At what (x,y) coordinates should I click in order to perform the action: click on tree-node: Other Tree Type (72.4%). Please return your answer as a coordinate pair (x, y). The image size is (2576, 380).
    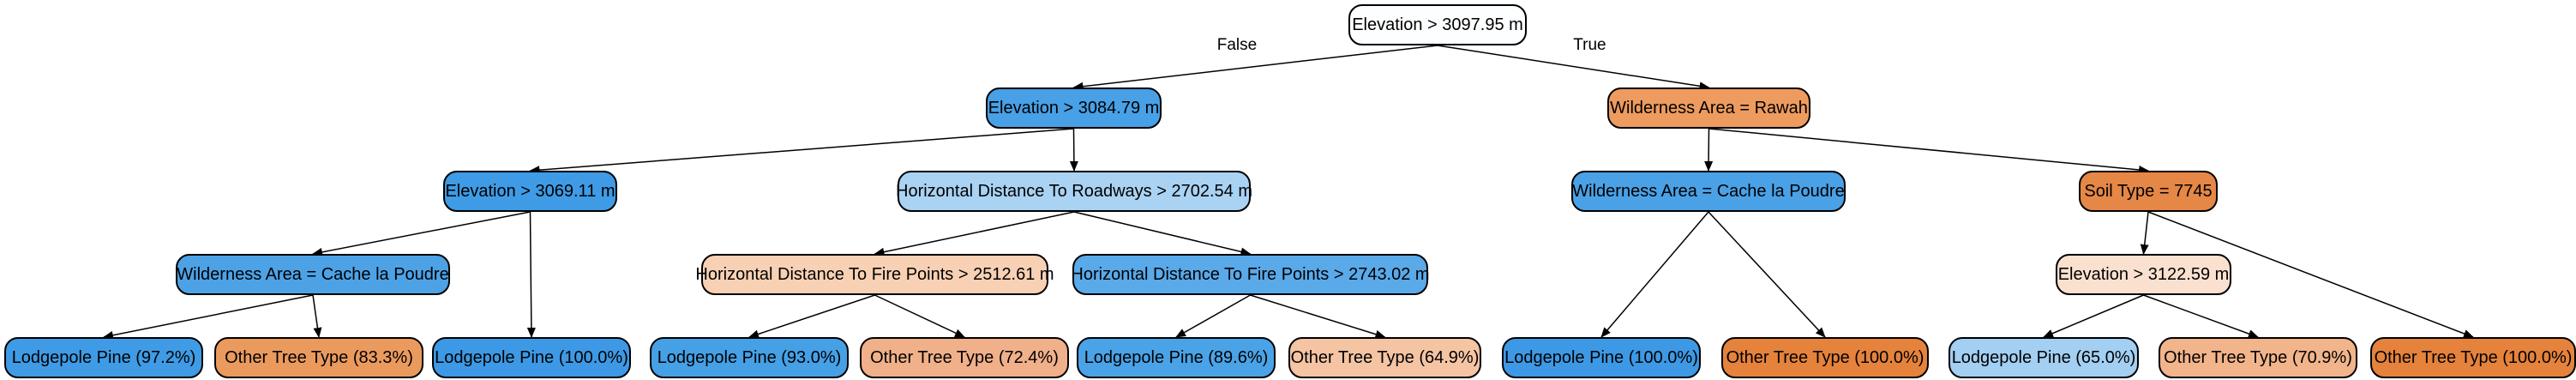
    Looking at the image, I should click on (964, 357).